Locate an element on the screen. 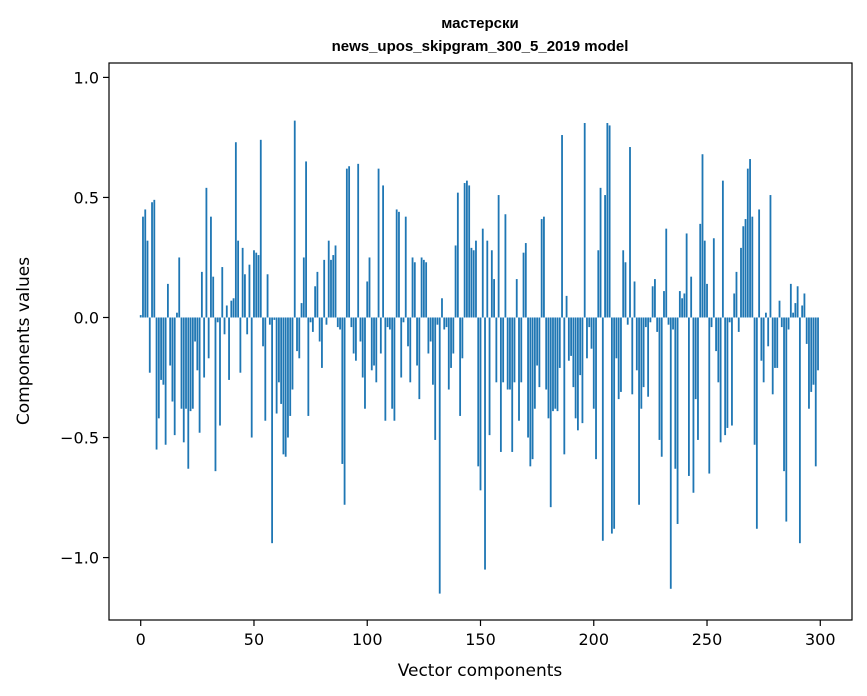  y-tick-label: −0.5 is located at coordinates (79, 438).